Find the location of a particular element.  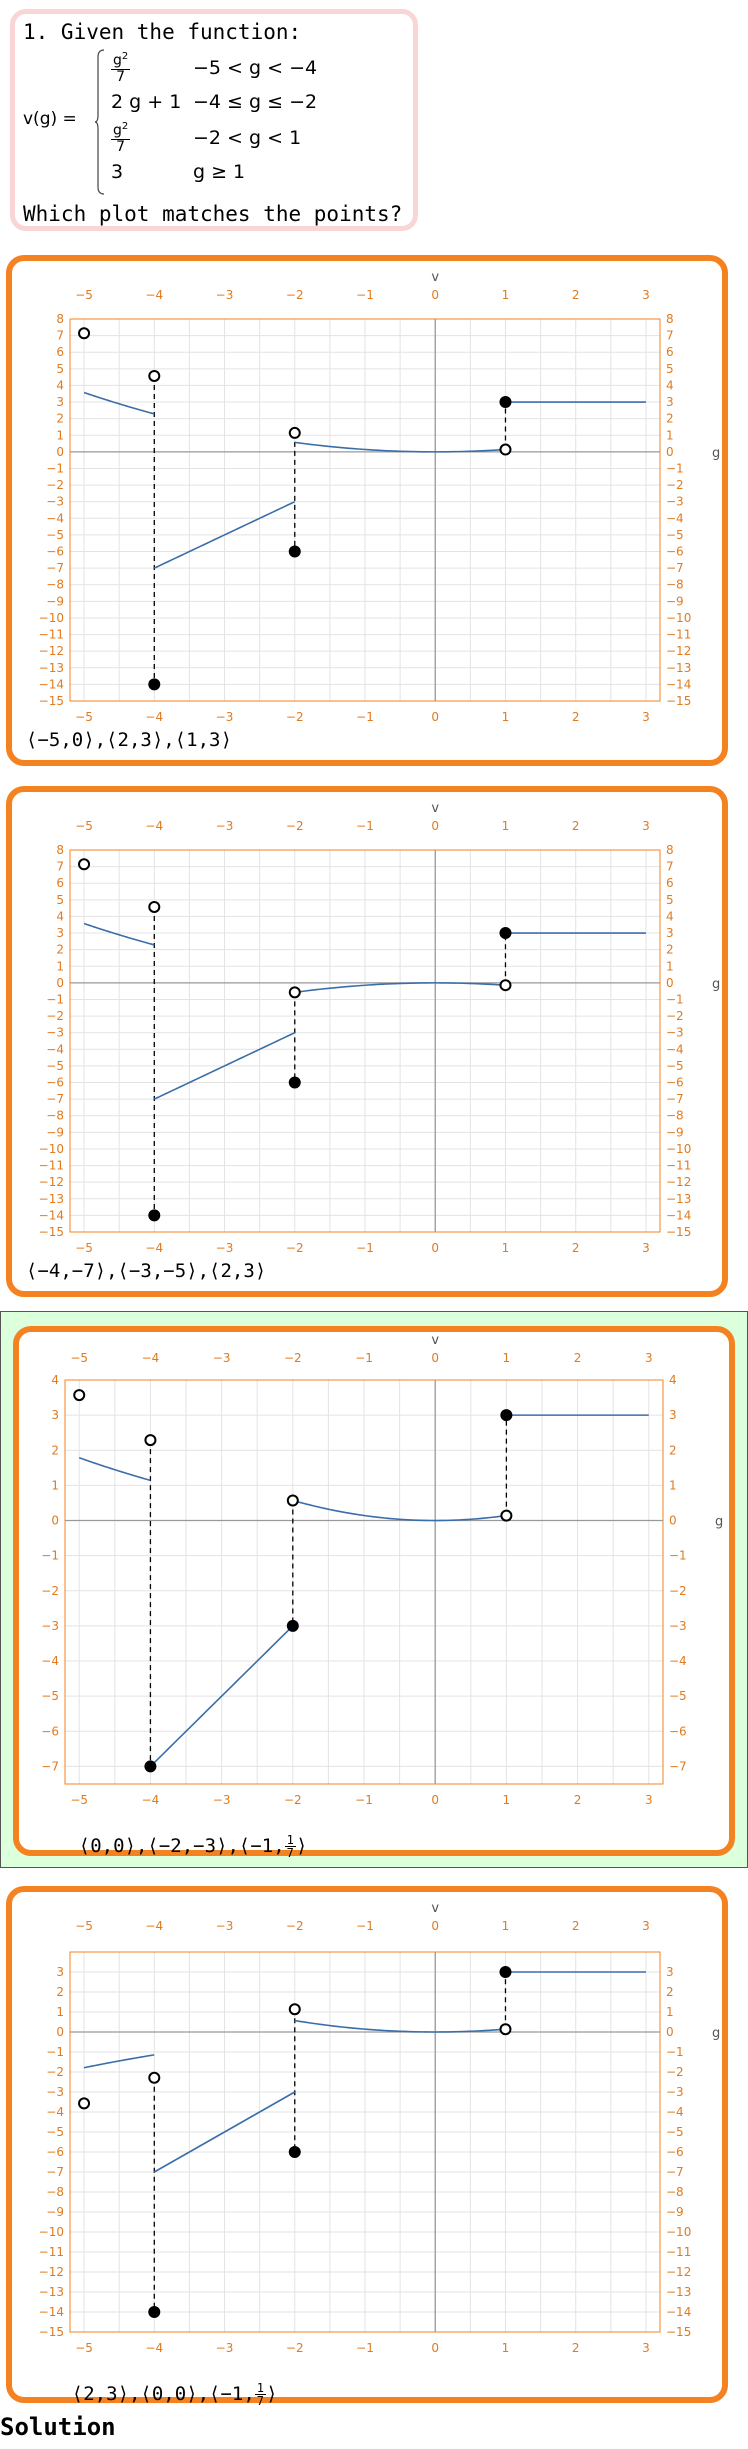

y-tick-label-left: −5 is located at coordinates (55, 2132).